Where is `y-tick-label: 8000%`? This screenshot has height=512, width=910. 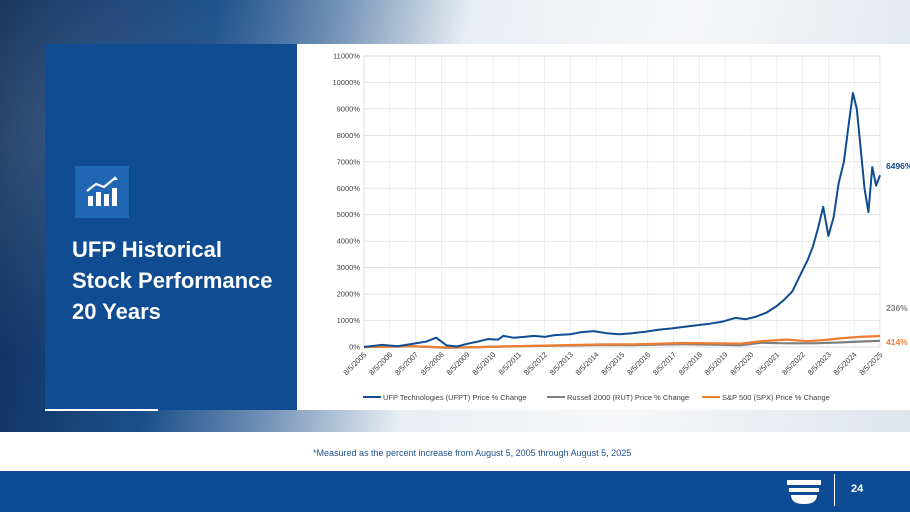
y-tick-label: 8000% is located at coordinates (349, 135).